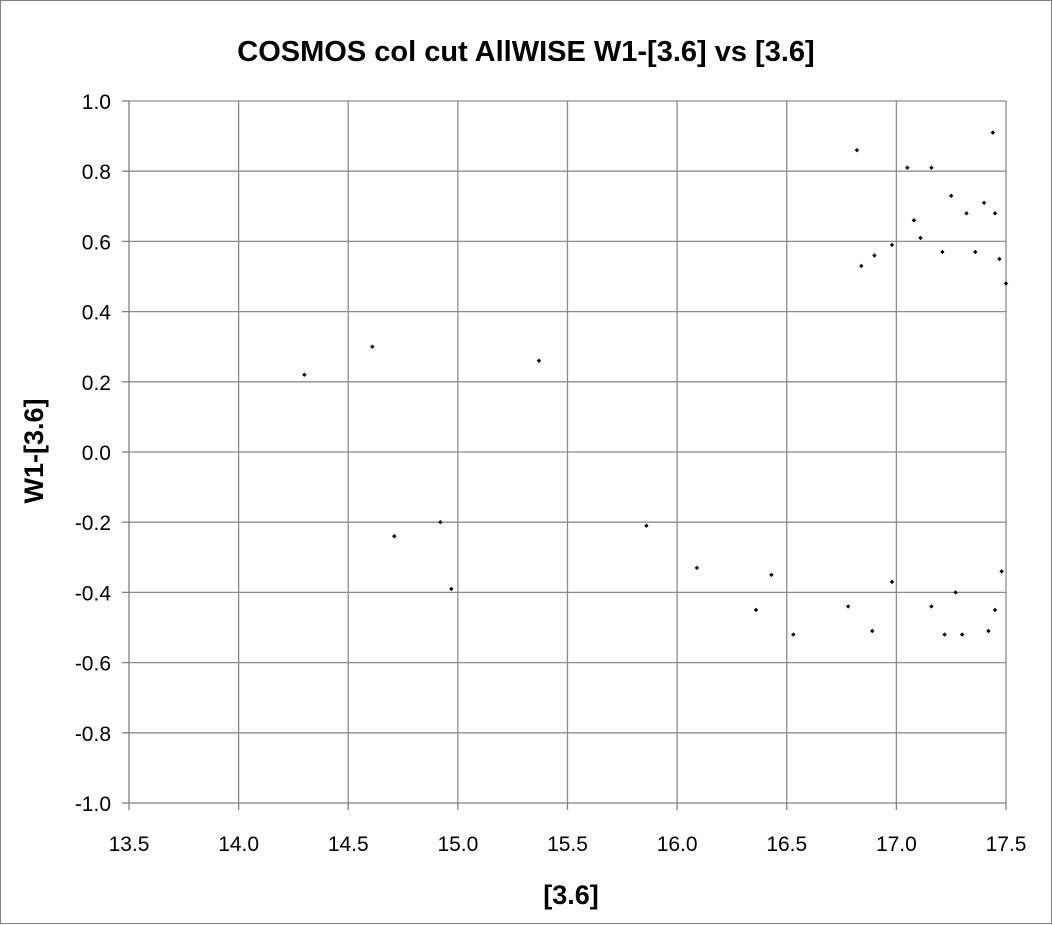  What do you see at coordinates (896, 844) in the screenshot?
I see `x-tick-label: 17.0` at bounding box center [896, 844].